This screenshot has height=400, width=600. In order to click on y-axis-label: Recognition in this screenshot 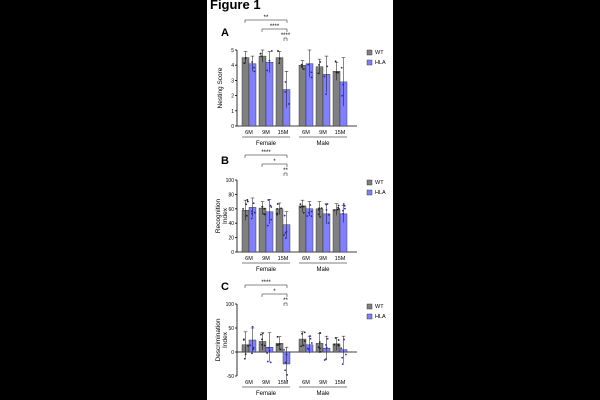, I will do `click(218, 215)`.